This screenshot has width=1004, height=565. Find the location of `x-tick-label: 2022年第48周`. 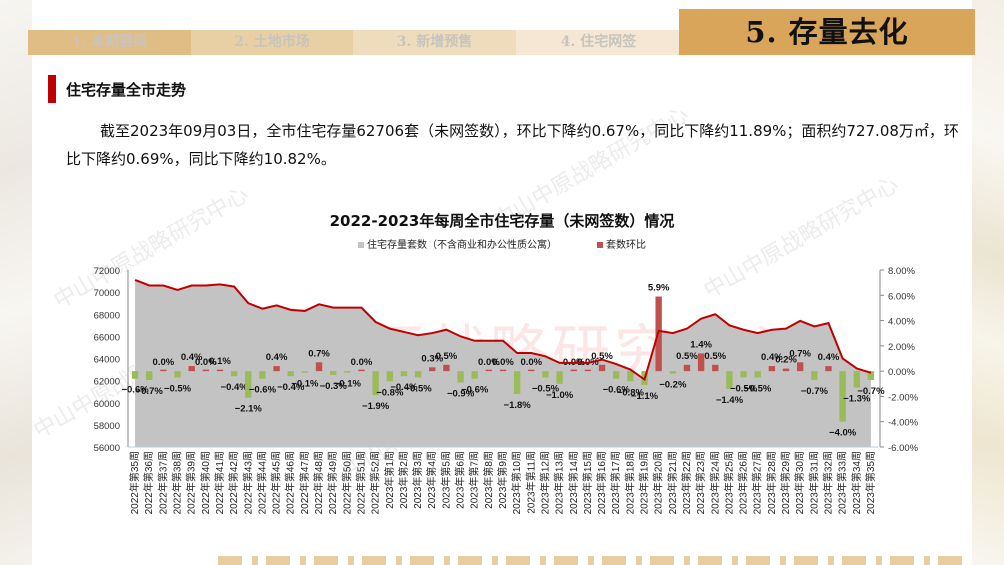

x-tick-label: 2022年第48周 is located at coordinates (318, 482).